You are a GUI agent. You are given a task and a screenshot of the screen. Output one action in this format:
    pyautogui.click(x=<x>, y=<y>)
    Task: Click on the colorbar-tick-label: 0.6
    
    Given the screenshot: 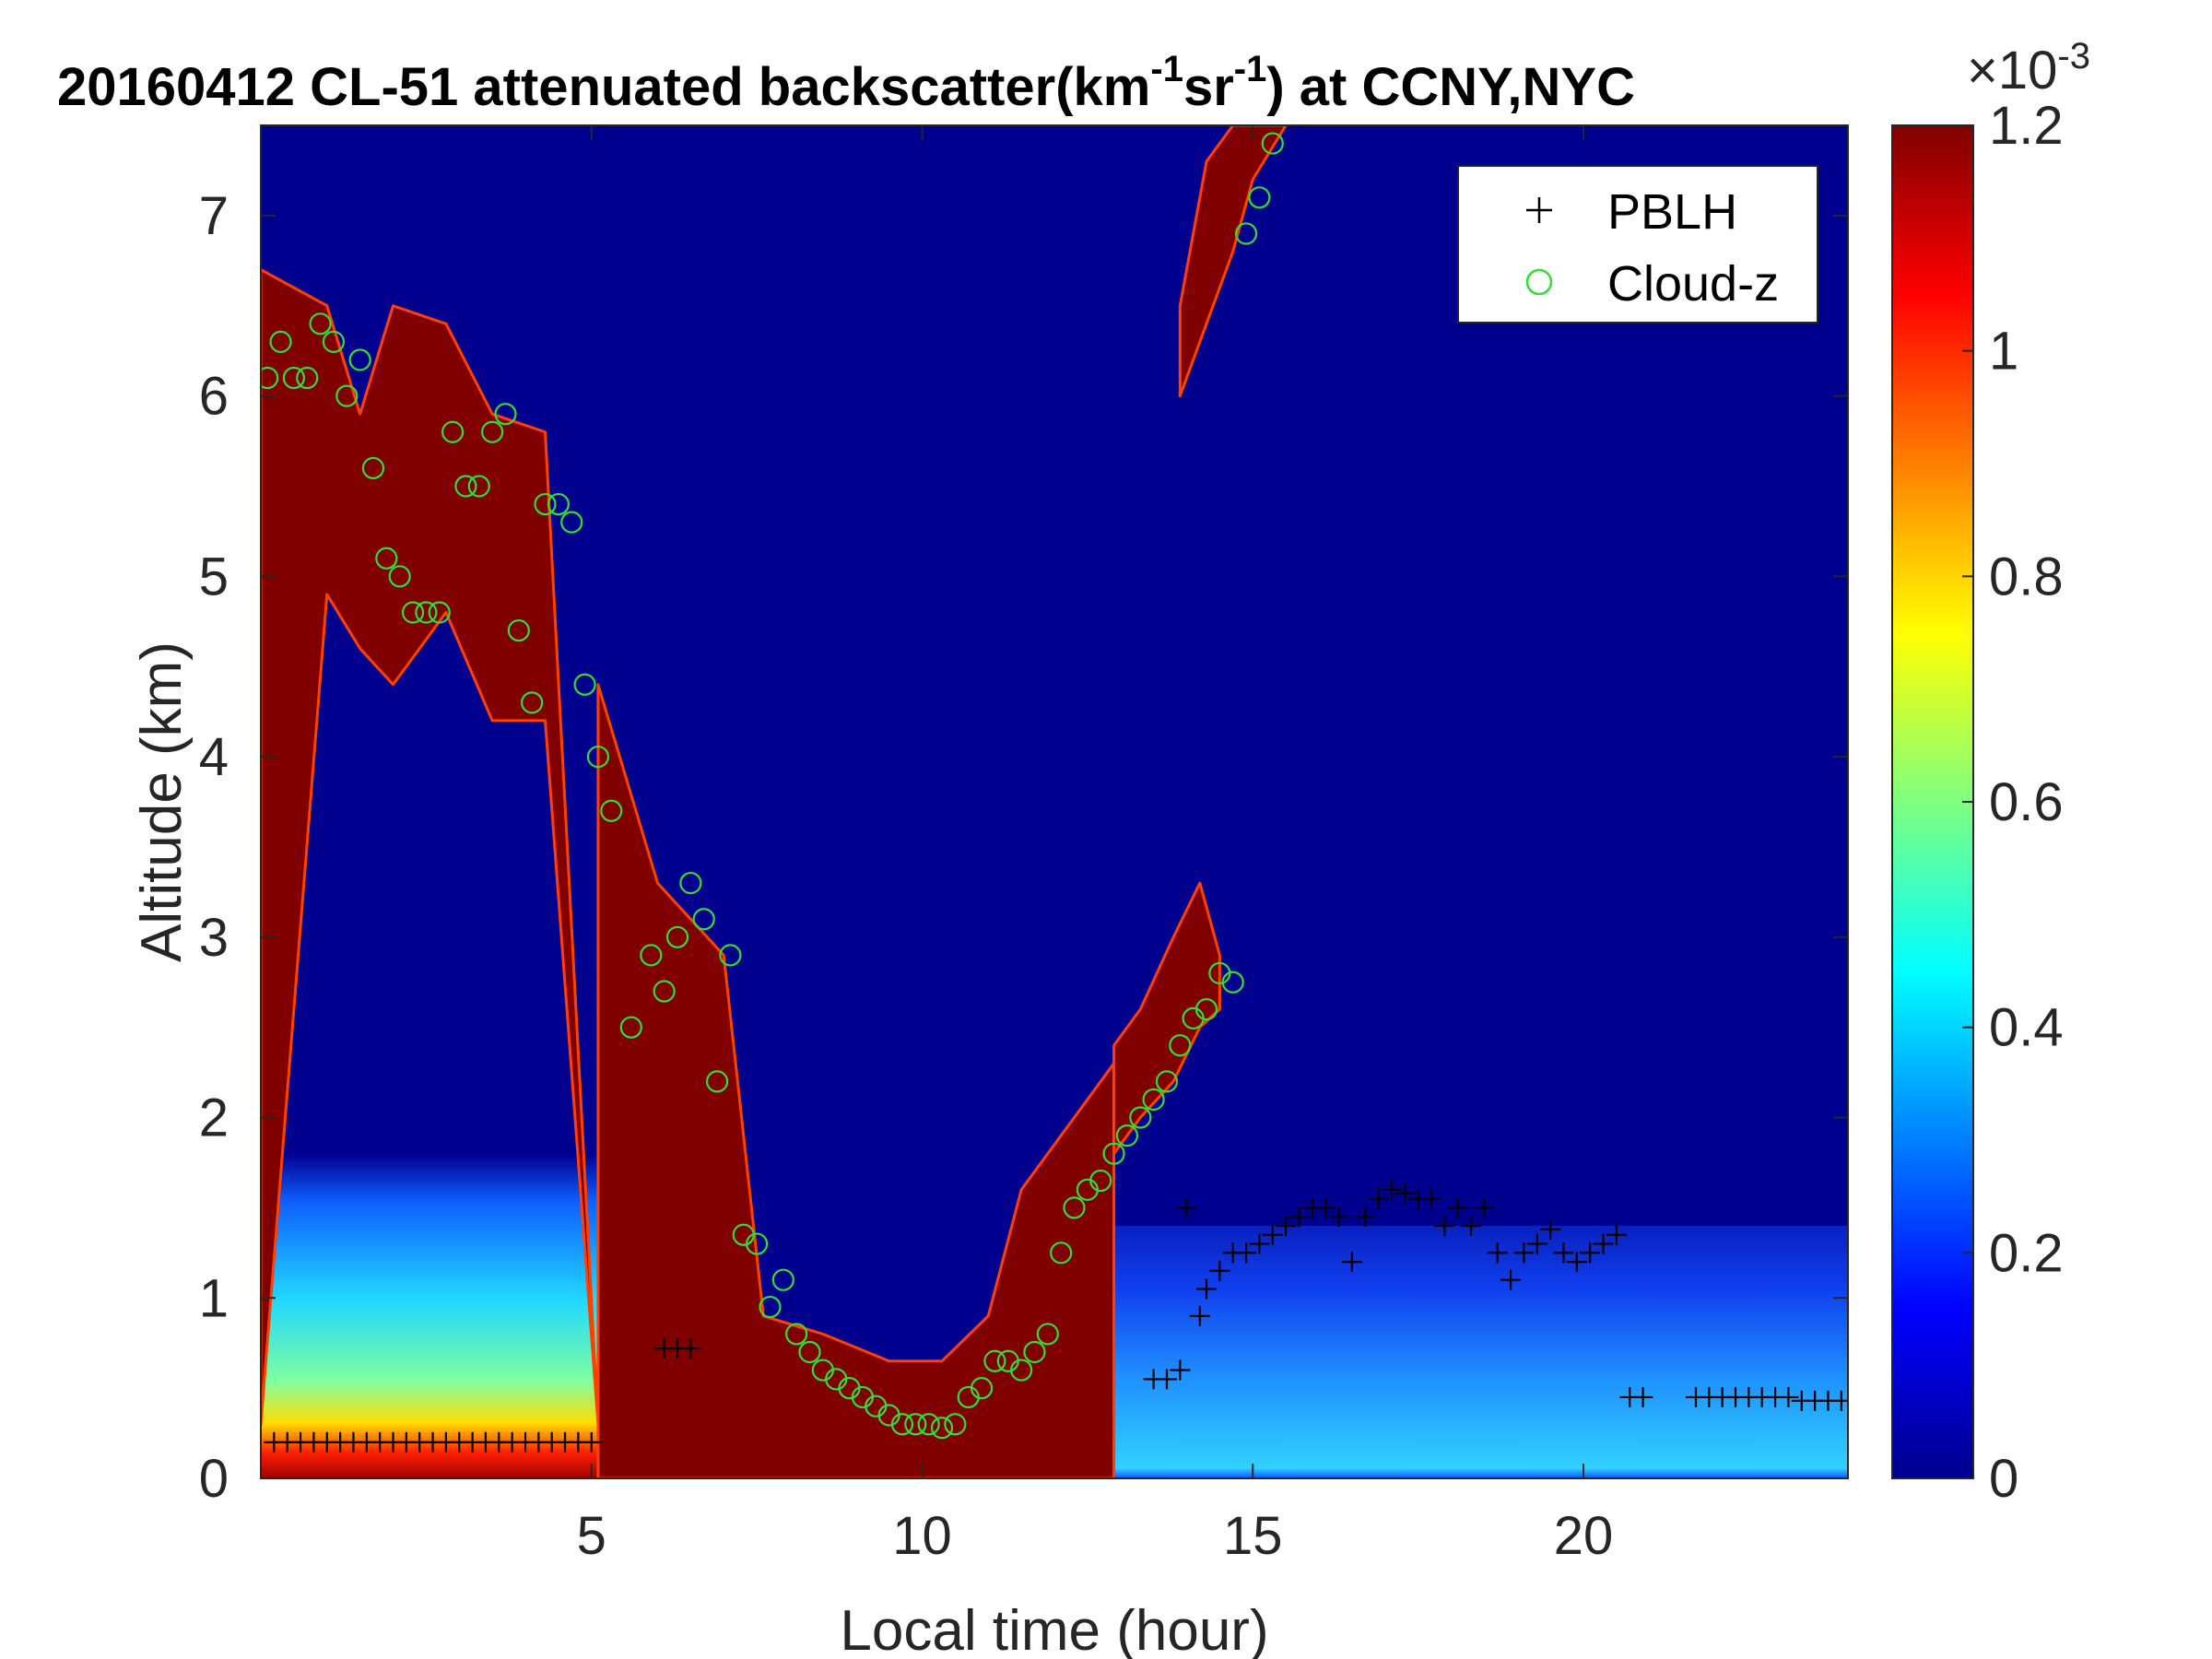 What is the action you would take?
    pyautogui.click(x=2026, y=802)
    